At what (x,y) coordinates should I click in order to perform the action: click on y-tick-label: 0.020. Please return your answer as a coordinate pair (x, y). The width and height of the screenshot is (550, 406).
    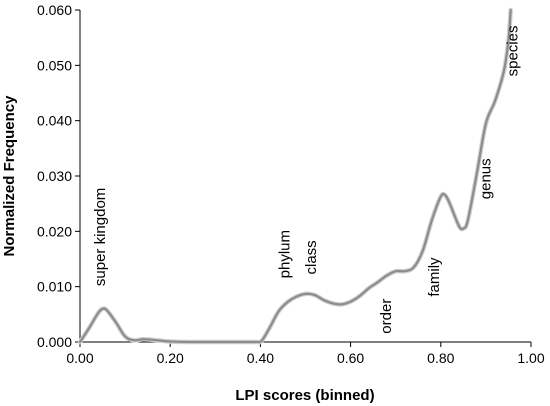
    Looking at the image, I should click on (54, 231).